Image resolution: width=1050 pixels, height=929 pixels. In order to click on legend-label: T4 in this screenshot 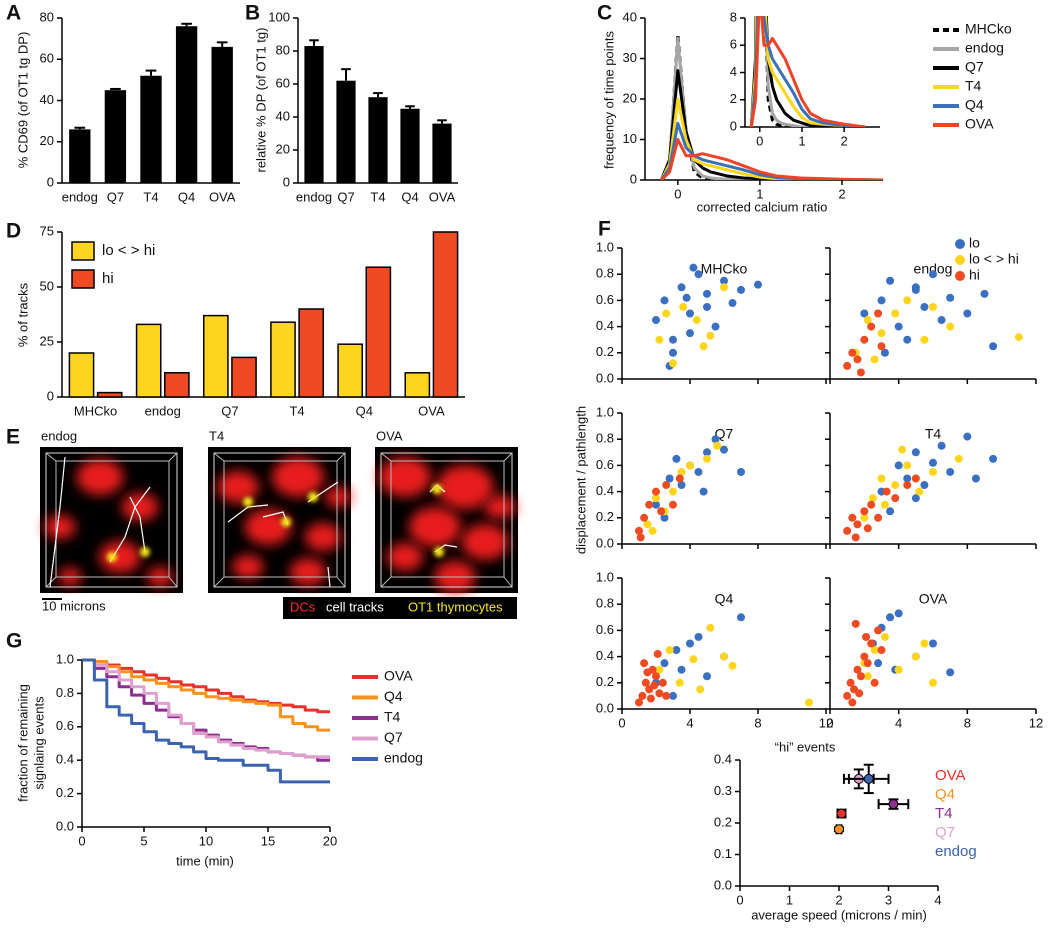, I will do `click(973, 86)`.